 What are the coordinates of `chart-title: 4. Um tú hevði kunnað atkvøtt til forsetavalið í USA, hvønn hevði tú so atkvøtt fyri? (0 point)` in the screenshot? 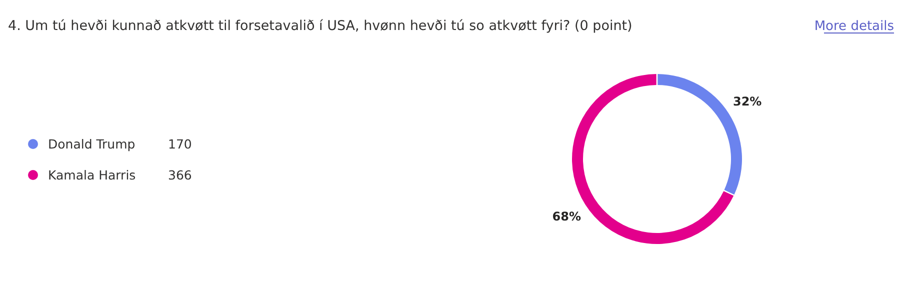 It's located at (320, 26).